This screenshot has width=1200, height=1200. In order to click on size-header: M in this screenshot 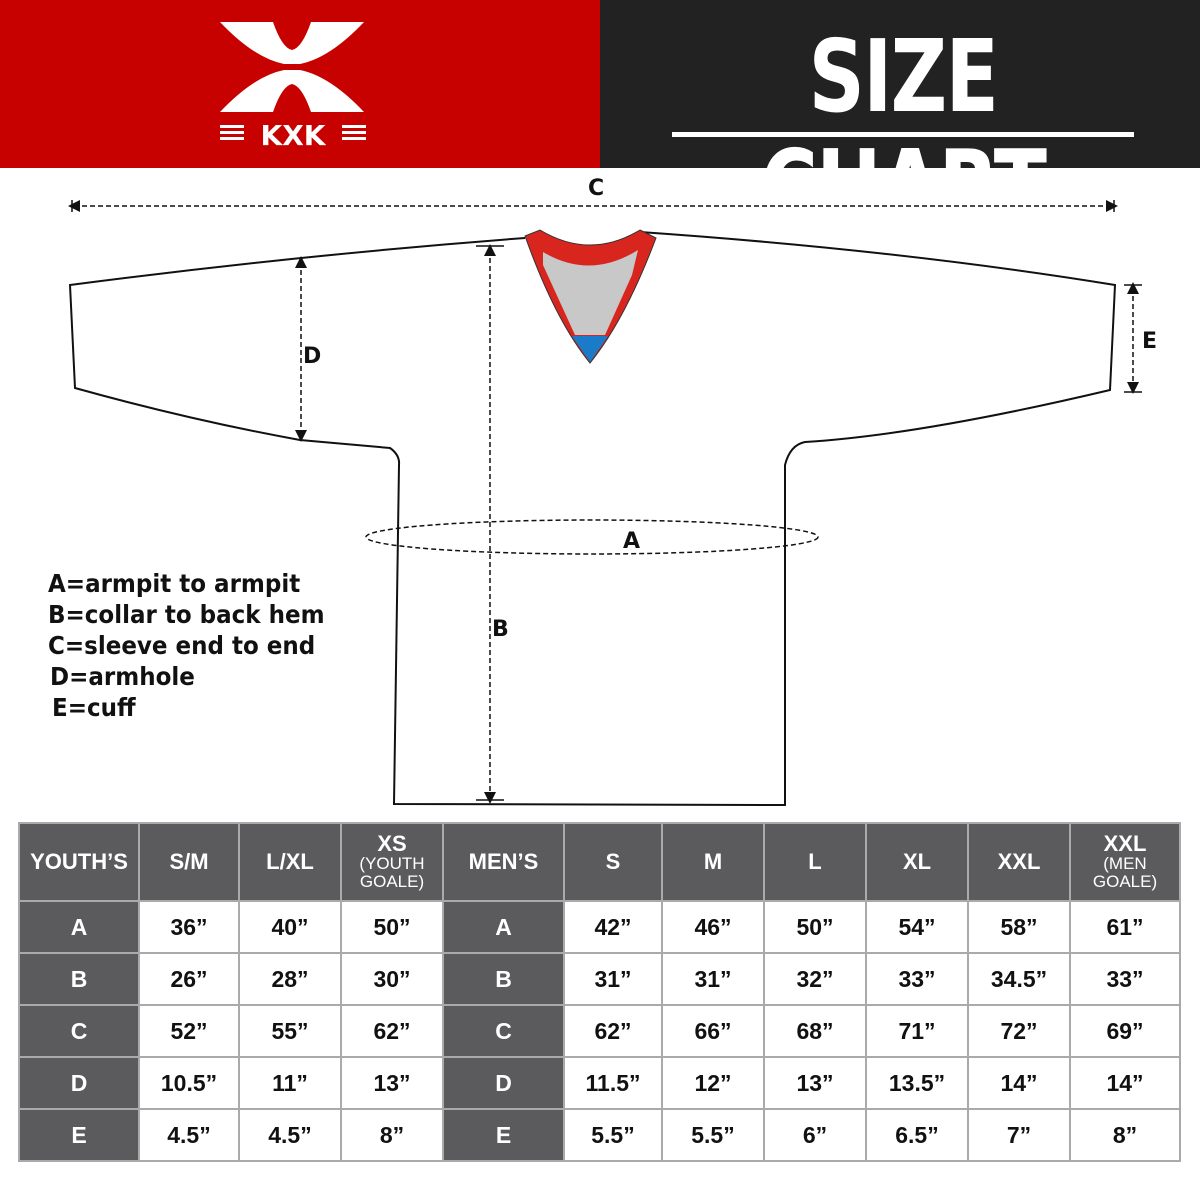, I will do `click(713, 862)`.